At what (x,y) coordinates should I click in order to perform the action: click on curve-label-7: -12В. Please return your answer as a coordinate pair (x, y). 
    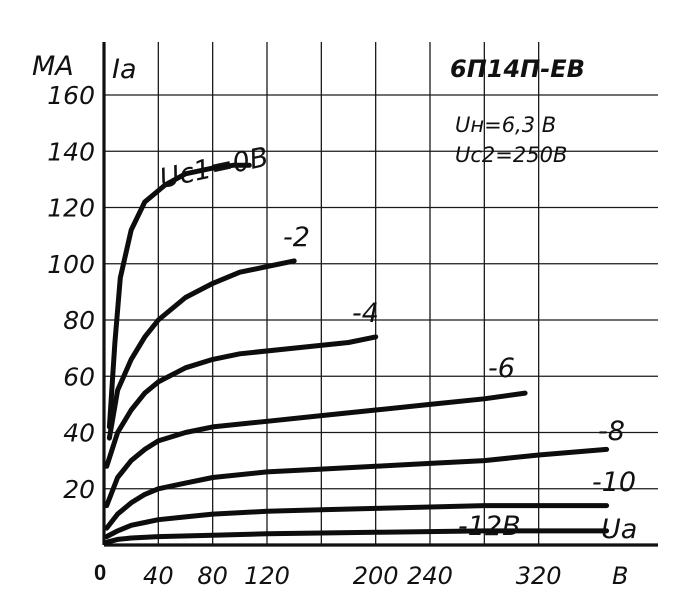
    Looking at the image, I should click on (489, 526).